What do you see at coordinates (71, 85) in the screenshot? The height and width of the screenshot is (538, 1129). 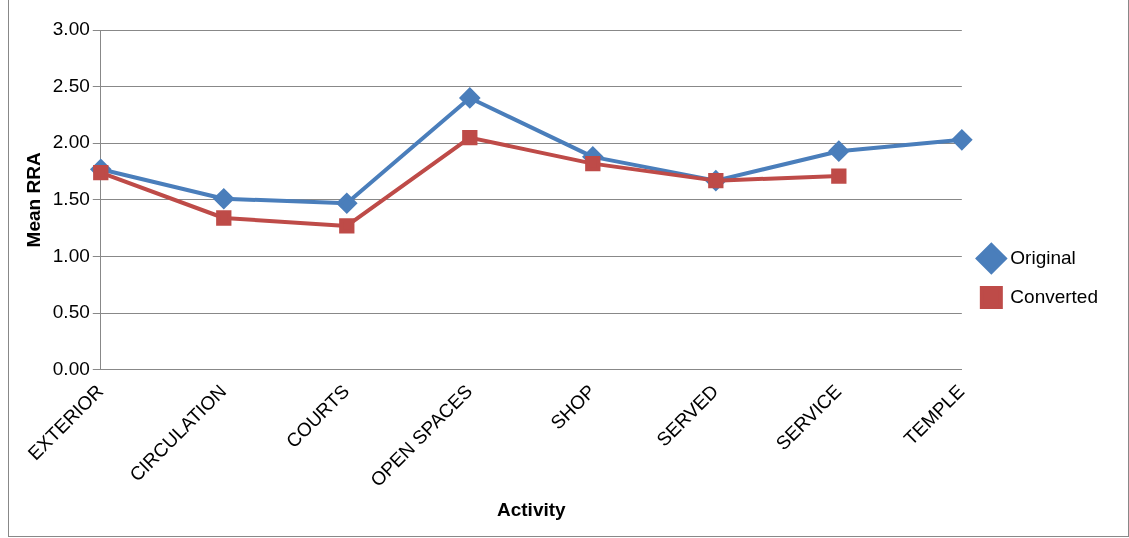 I see `y-tick-label: 2.50` at bounding box center [71, 85].